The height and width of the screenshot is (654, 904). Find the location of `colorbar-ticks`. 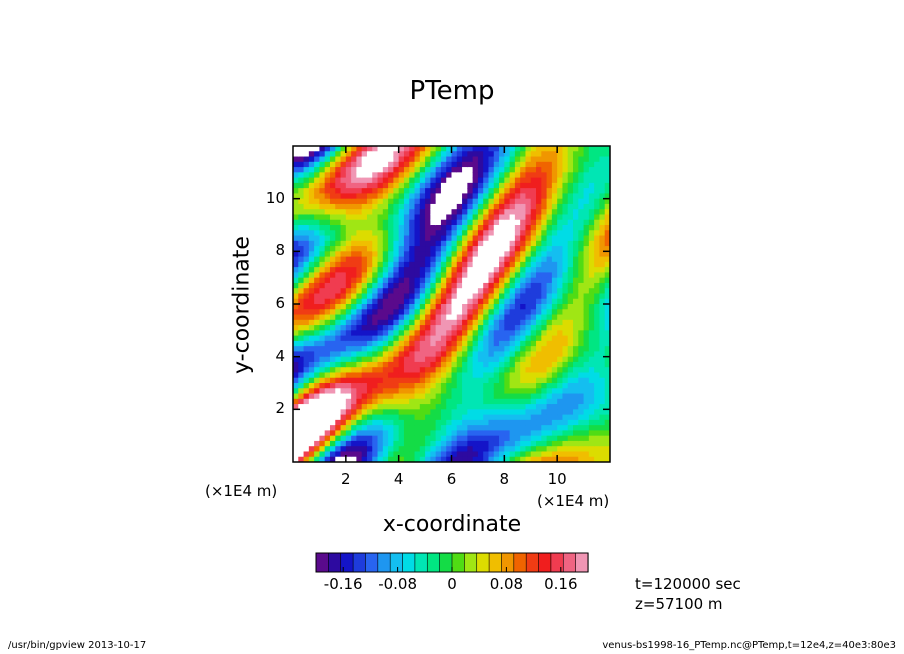

colorbar-ticks is located at coordinates (452, 569).